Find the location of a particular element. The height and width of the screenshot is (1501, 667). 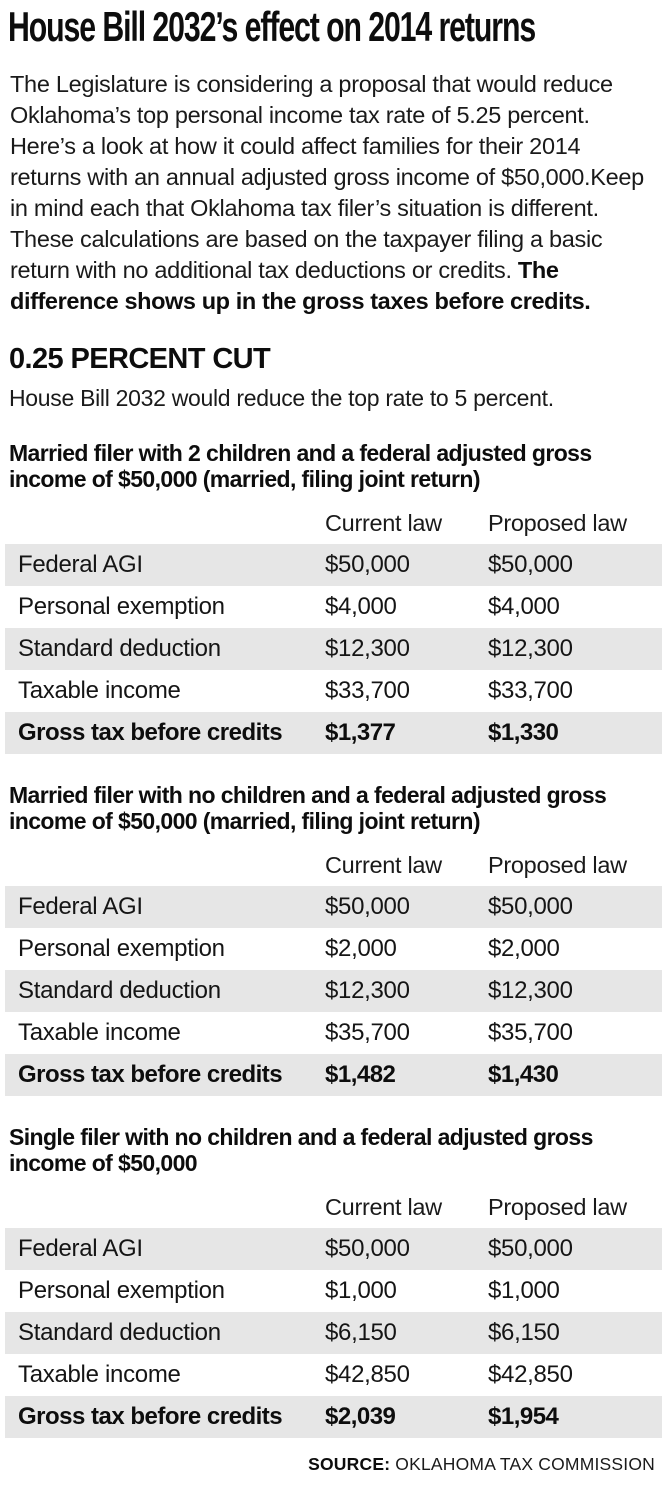

table-row-total: Gross tax before credits $2,039 $1,954 is located at coordinates (333, 1417).